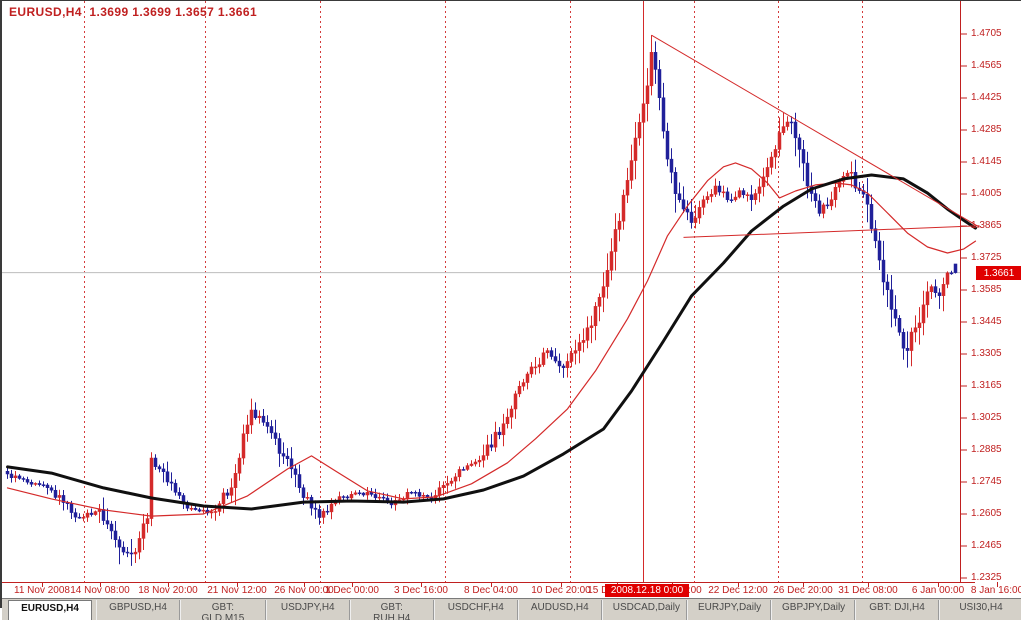  Describe the element at coordinates (803, 590) in the screenshot. I see `time-axis-label: 26 Dec 20:00` at that location.